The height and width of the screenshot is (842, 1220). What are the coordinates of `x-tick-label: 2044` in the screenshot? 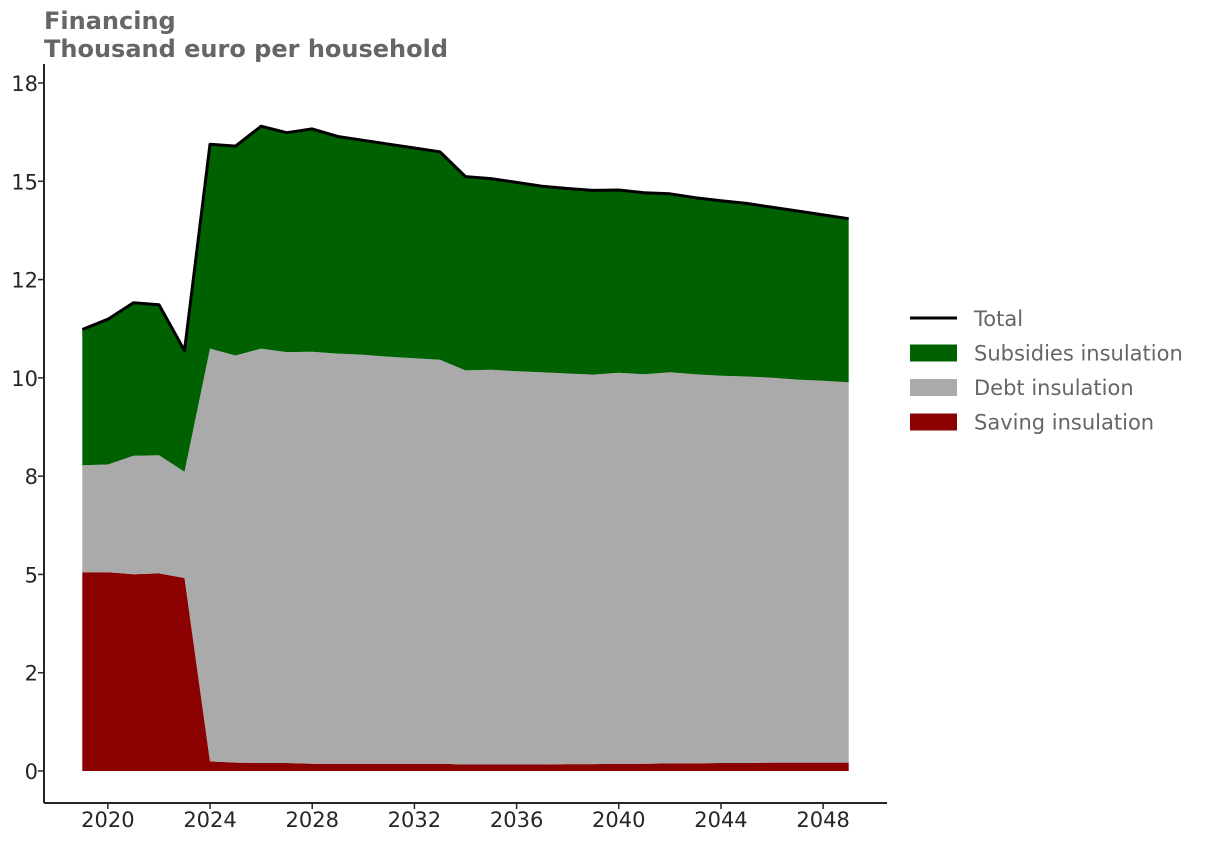 It's located at (720, 820).